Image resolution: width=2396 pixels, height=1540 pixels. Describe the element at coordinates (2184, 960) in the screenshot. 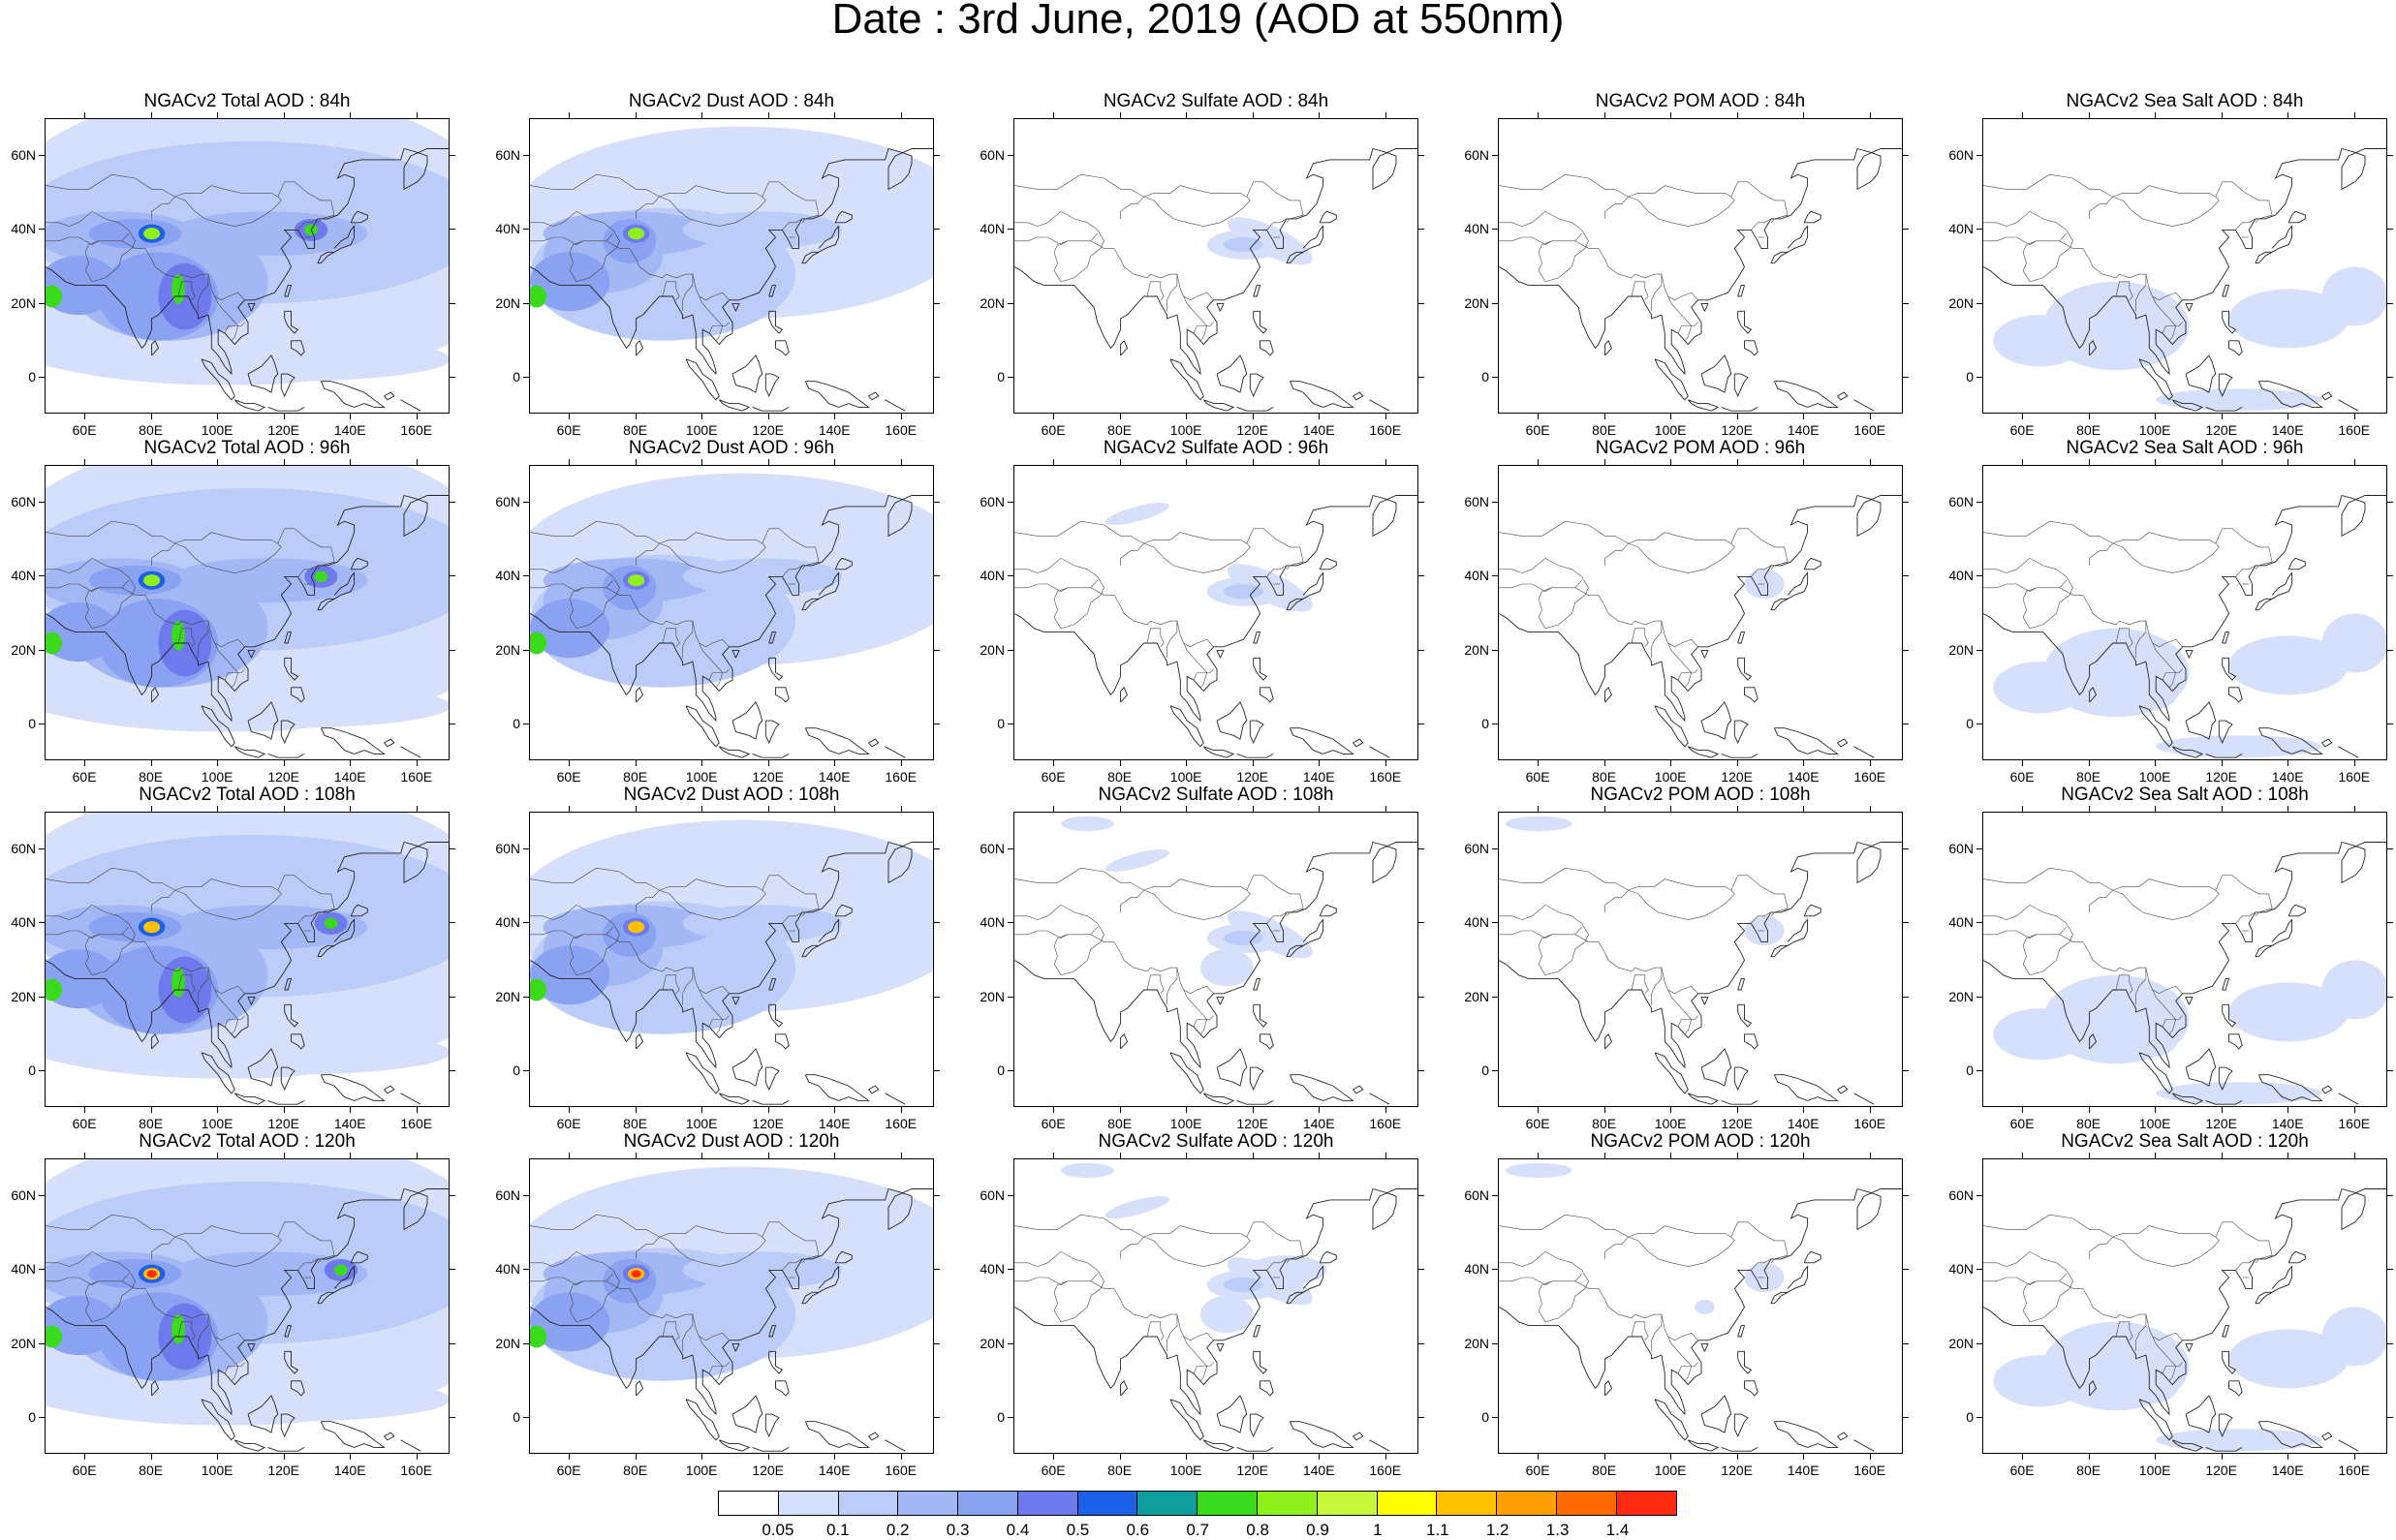

I see `map-panel` at that location.